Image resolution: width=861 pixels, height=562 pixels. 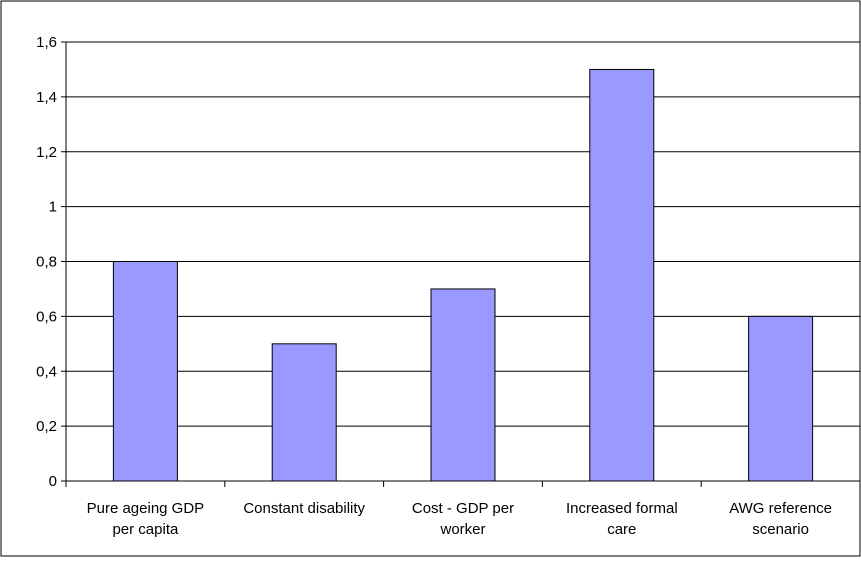 What do you see at coordinates (145, 529) in the screenshot?
I see `x-tick-label-line: per capita` at bounding box center [145, 529].